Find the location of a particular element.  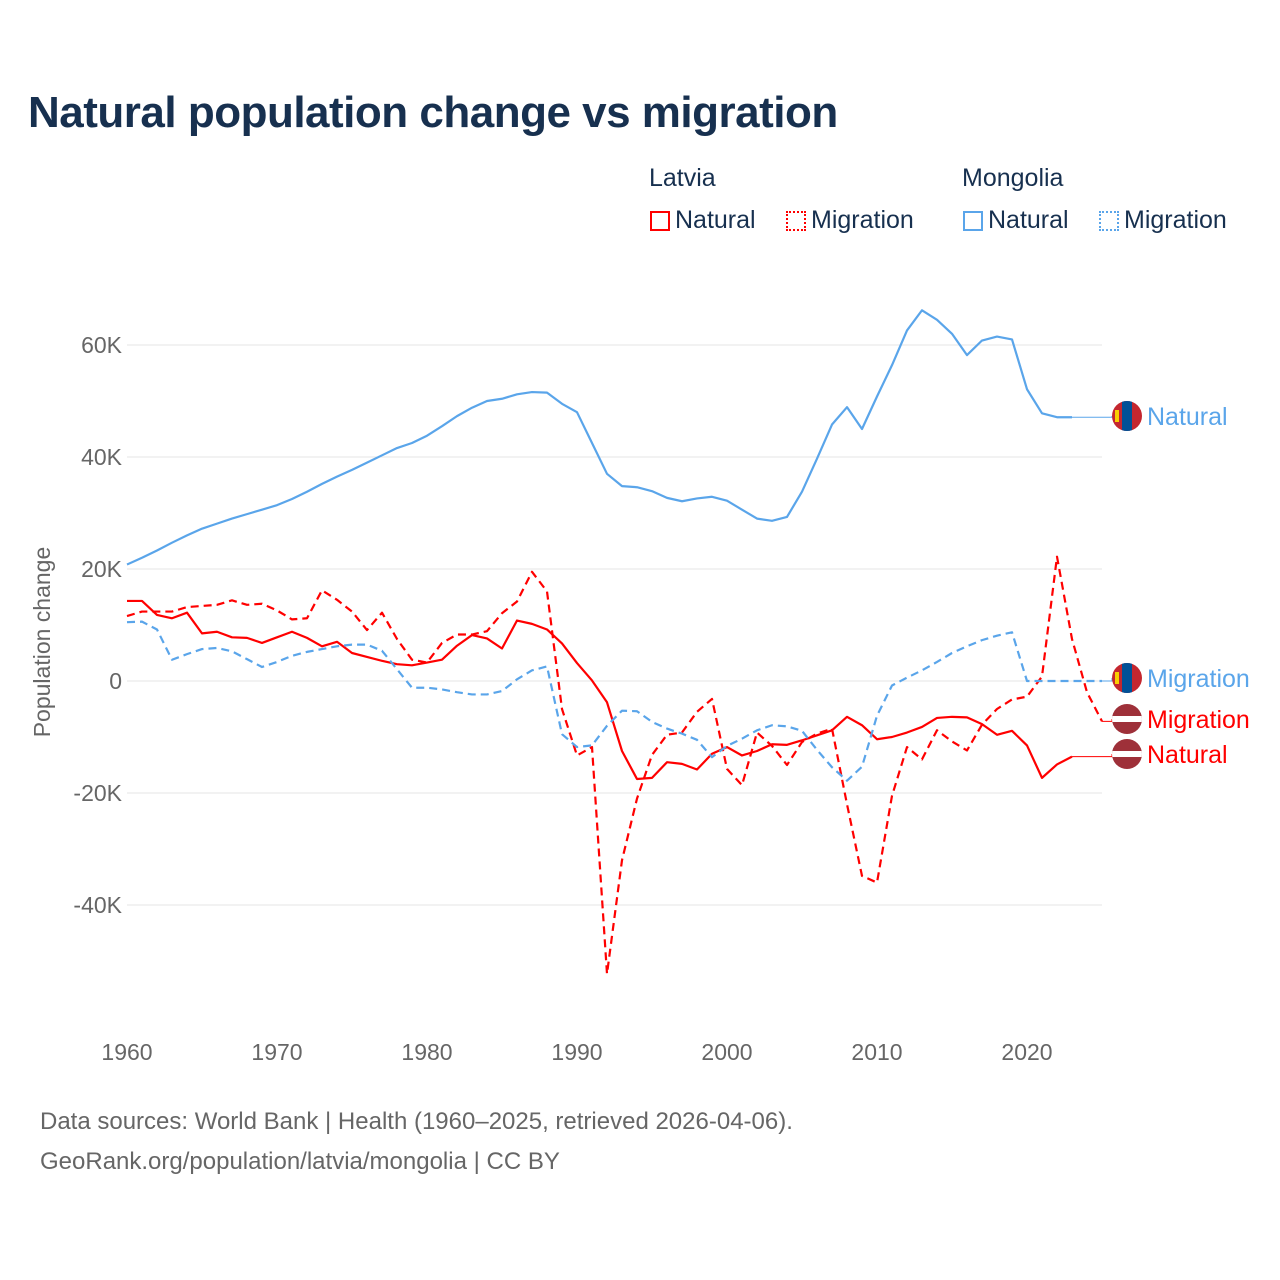

legend-group-latvia: Latvia is located at coordinates (682, 178).